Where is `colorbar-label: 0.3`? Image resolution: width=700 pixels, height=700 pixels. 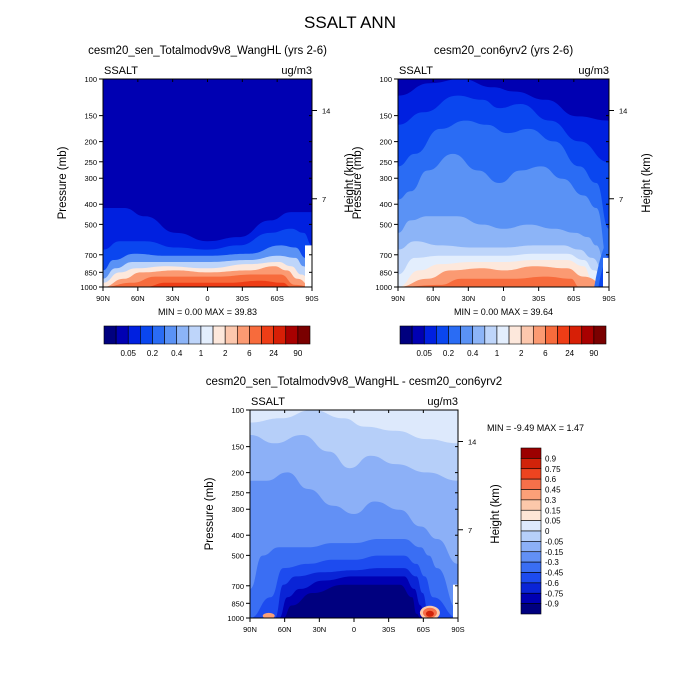
colorbar-label: 0.3 is located at coordinates (551, 500).